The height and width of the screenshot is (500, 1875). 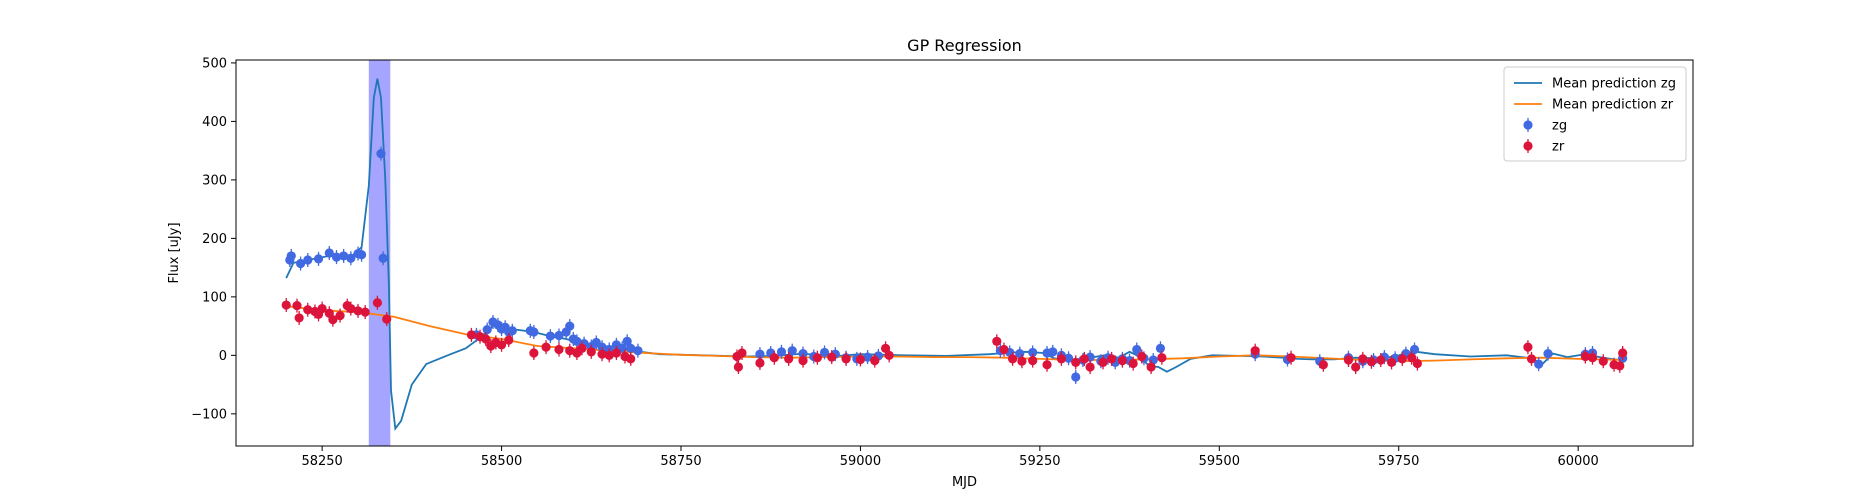 What do you see at coordinates (1219, 461) in the screenshot?
I see `x-tick-label: 59500` at bounding box center [1219, 461].